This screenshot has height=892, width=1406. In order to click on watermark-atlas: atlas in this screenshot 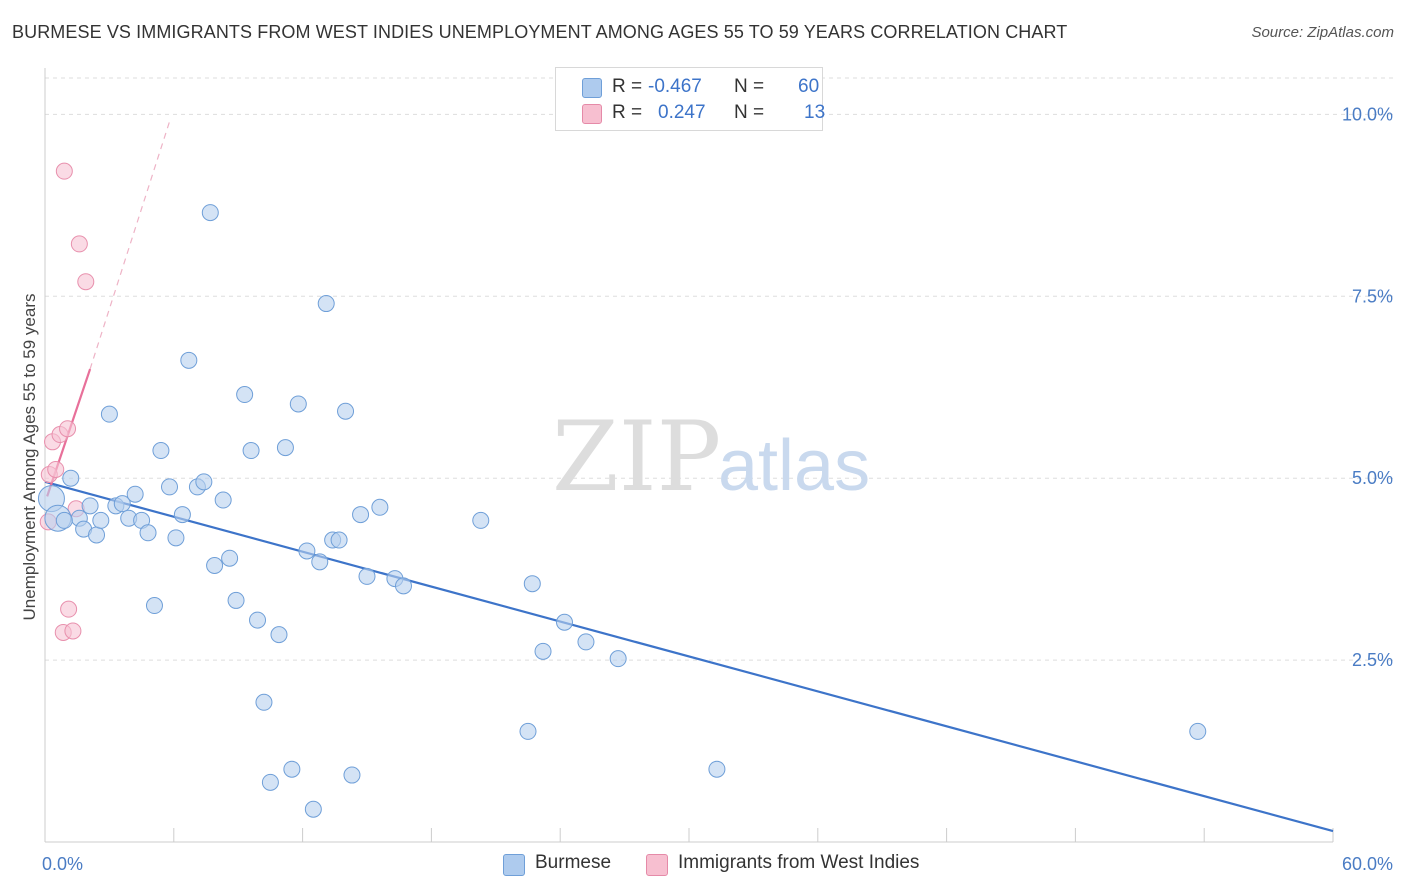, I will do `click(794, 466)`.